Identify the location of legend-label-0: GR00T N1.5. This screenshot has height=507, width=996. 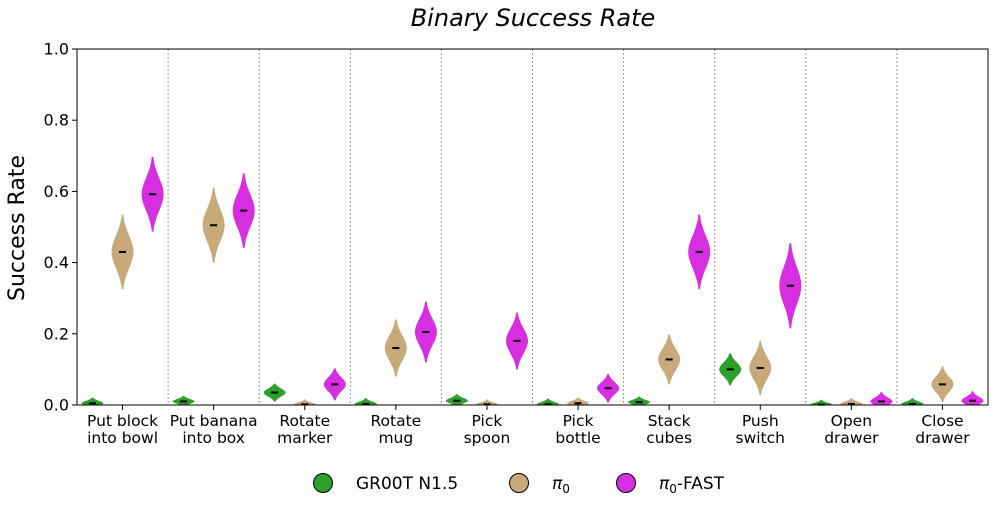
(407, 484).